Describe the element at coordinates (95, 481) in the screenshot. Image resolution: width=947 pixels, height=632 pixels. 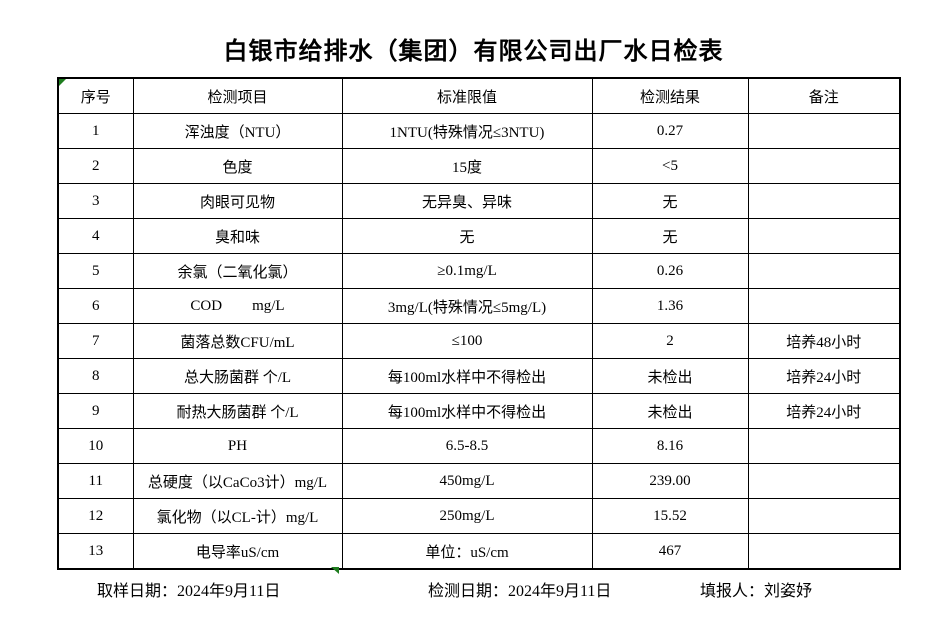
I see `cell-serial-number: 11` at that location.